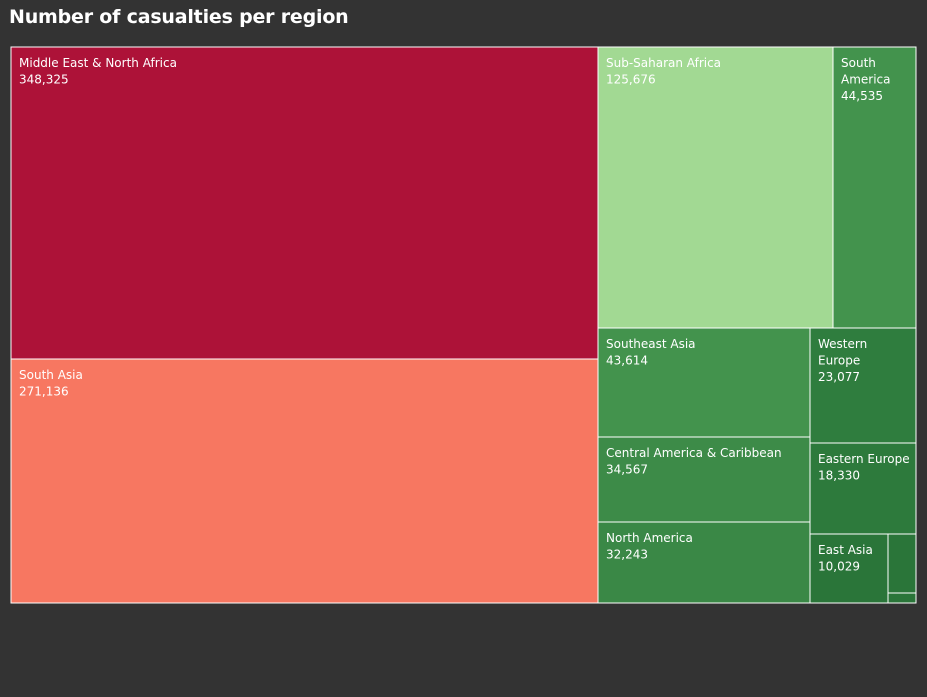  I want to click on tile-north-america: North America 32,243, so click(704, 562).